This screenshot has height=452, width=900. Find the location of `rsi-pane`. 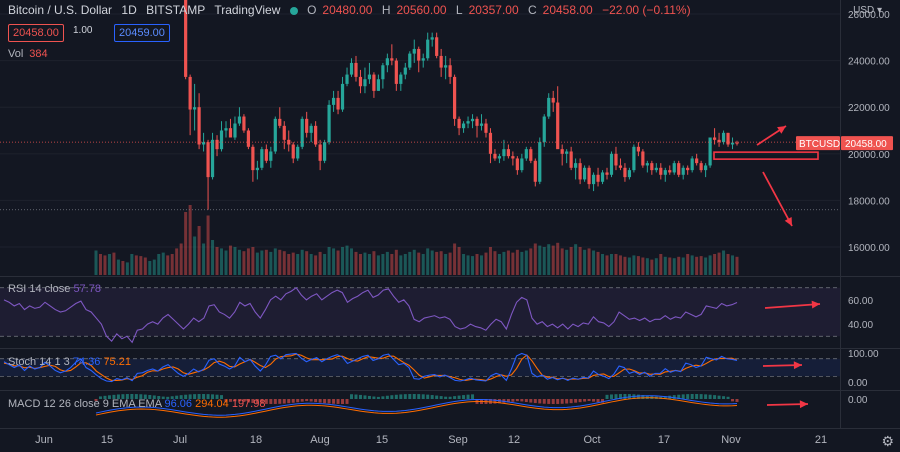

rsi-pane is located at coordinates (420, 315).